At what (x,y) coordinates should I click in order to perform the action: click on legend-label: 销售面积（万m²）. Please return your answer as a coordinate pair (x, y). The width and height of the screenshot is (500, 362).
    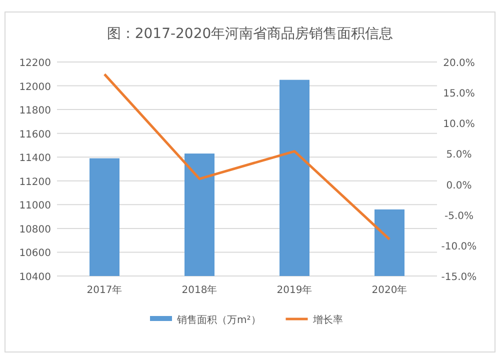
    Looking at the image, I should click on (218, 320).